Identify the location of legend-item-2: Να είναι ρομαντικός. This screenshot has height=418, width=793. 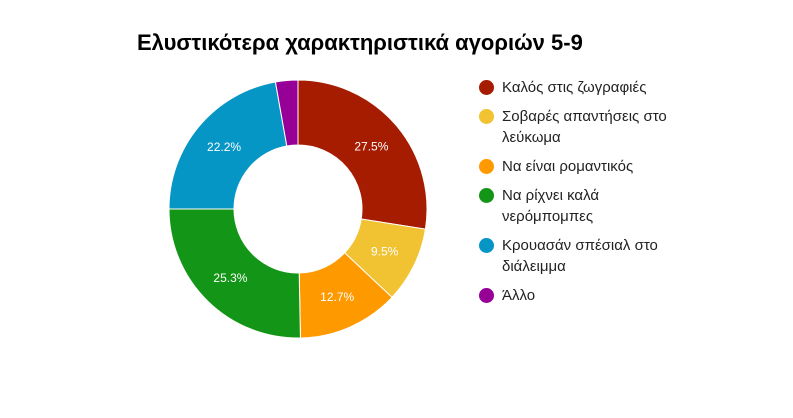
(608, 166).